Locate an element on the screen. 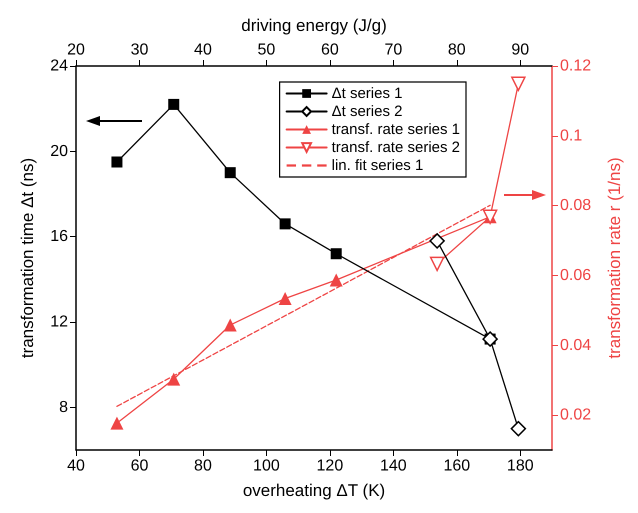  y2-tick-label: 0.1 is located at coordinates (571, 135).